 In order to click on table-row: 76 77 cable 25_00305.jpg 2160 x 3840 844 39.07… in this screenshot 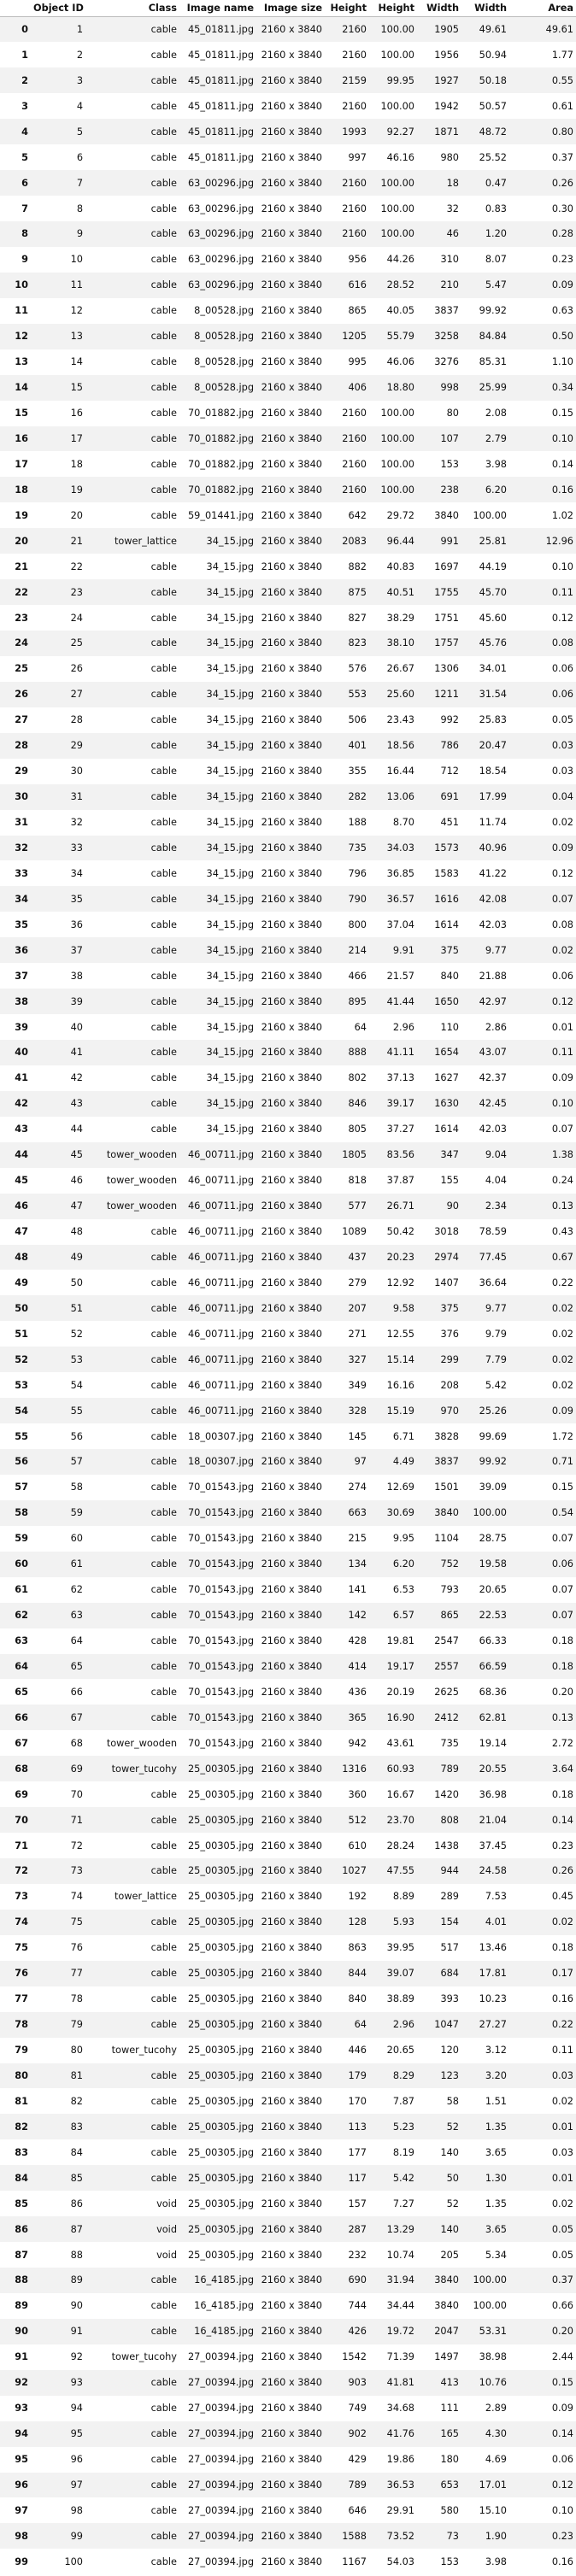, I will do `click(288, 1973)`.